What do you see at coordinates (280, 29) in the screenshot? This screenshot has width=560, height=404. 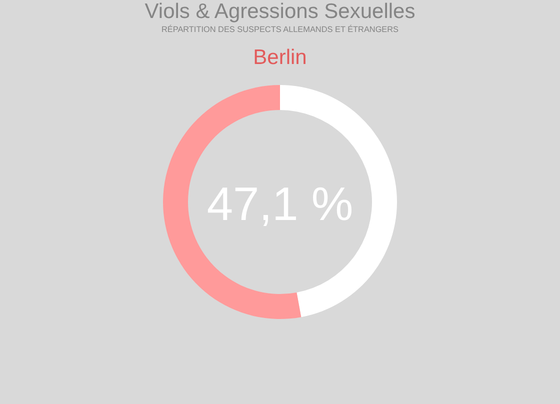 I see `chart-subtitle: RÉPARTITION DES SUSPECTS ALLEMANDS ET ÉTRANGERS` at bounding box center [280, 29].